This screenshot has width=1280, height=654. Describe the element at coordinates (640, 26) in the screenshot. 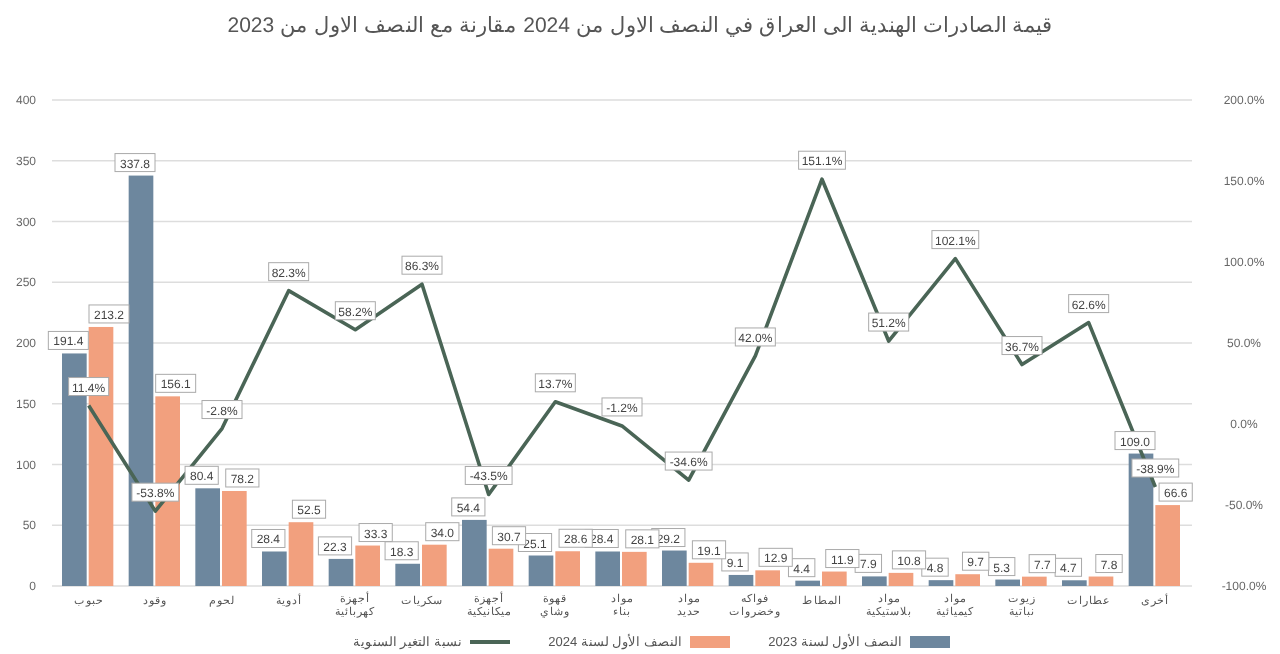

I see `chart-title: قيمة الصادرات الهندية الى العراق في النصف الاول من 2024 مقارنة مع النصف الاول من 2023` at that location.